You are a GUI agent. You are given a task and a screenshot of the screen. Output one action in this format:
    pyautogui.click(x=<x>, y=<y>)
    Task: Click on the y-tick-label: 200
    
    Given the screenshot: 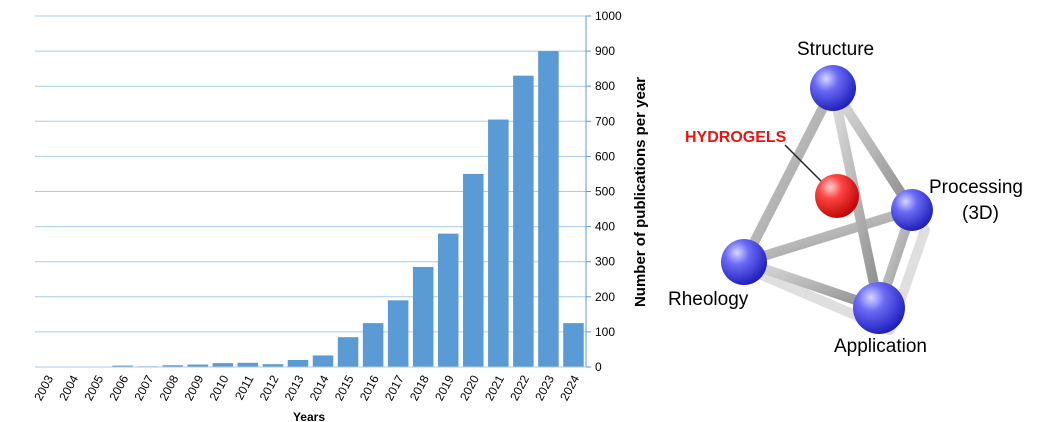 What is the action you would take?
    pyautogui.click(x=605, y=297)
    